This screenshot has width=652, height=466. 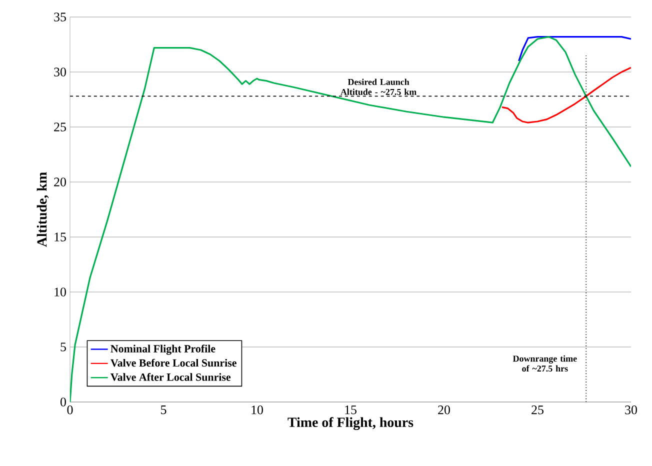 I want to click on y-tick-label: 0, so click(x=63, y=402).